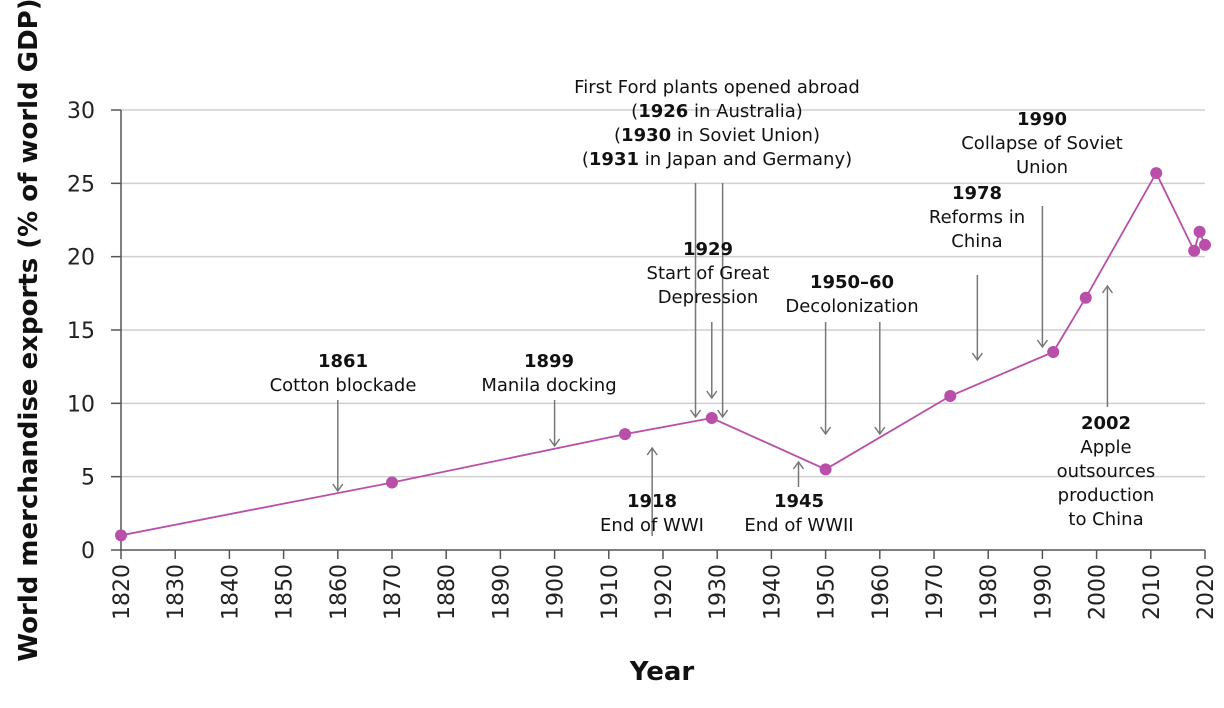 This screenshot has height=708, width=1224. I want to click on annotation-1918-line: 1918, so click(652, 501).